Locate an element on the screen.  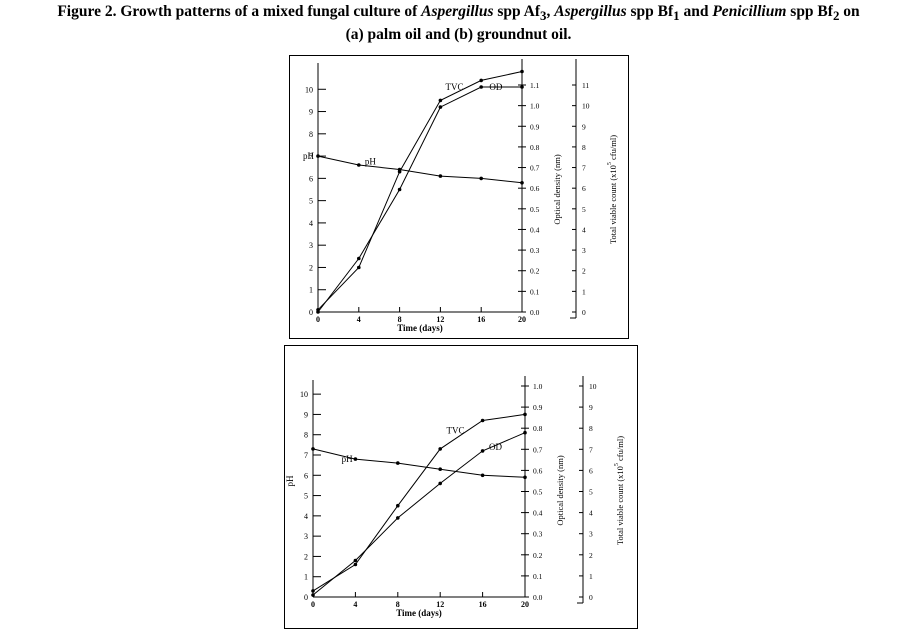
od-tick-label: 0.2 is located at coordinates (538, 555).